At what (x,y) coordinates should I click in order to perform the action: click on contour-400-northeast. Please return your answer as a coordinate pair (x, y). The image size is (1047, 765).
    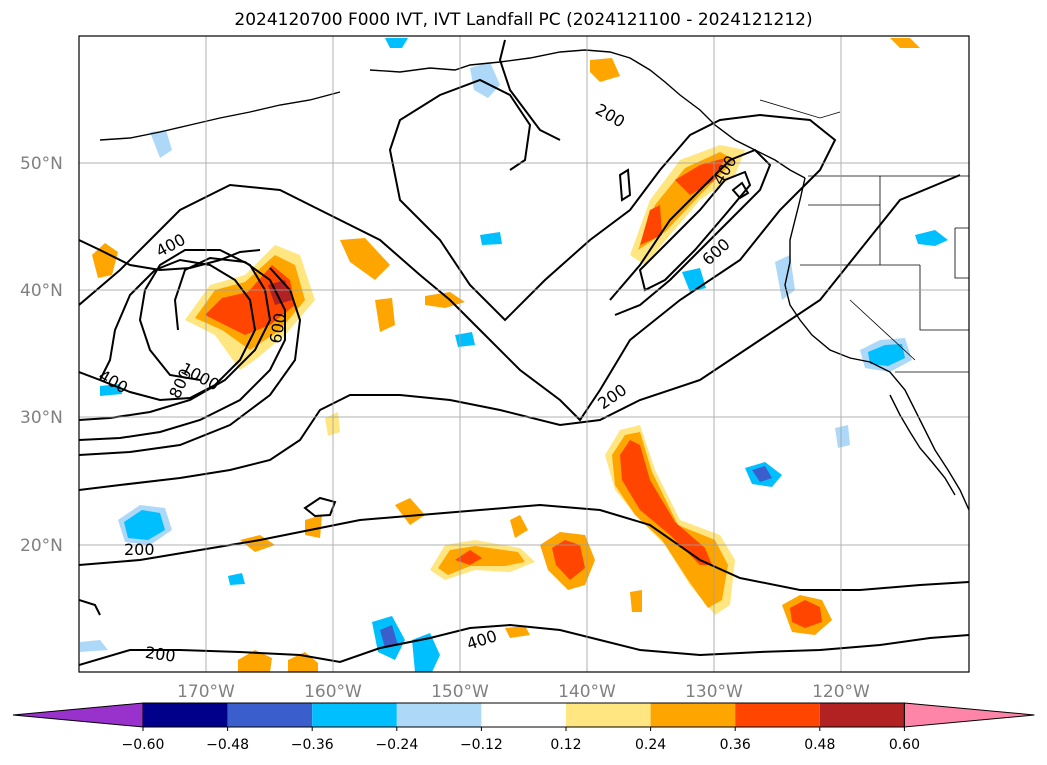
    Looking at the image, I should click on (690, 232).